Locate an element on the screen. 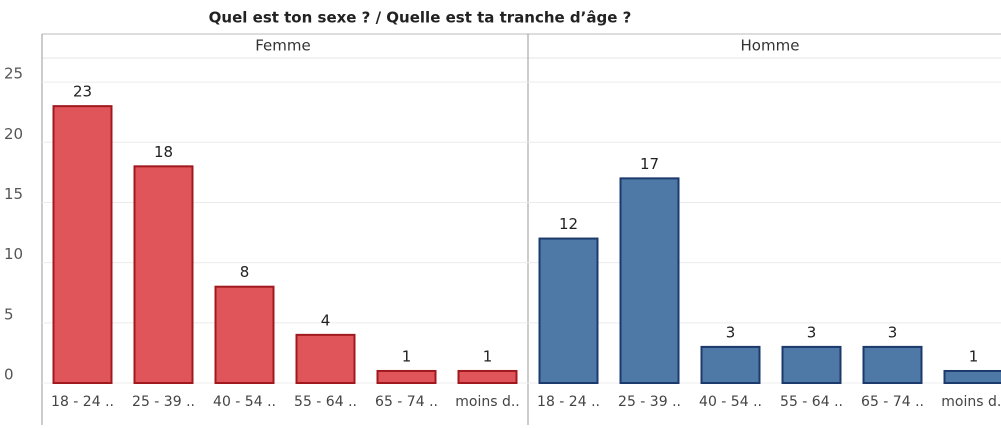 The image size is (1001, 428). value-label: 18 is located at coordinates (163, 152).